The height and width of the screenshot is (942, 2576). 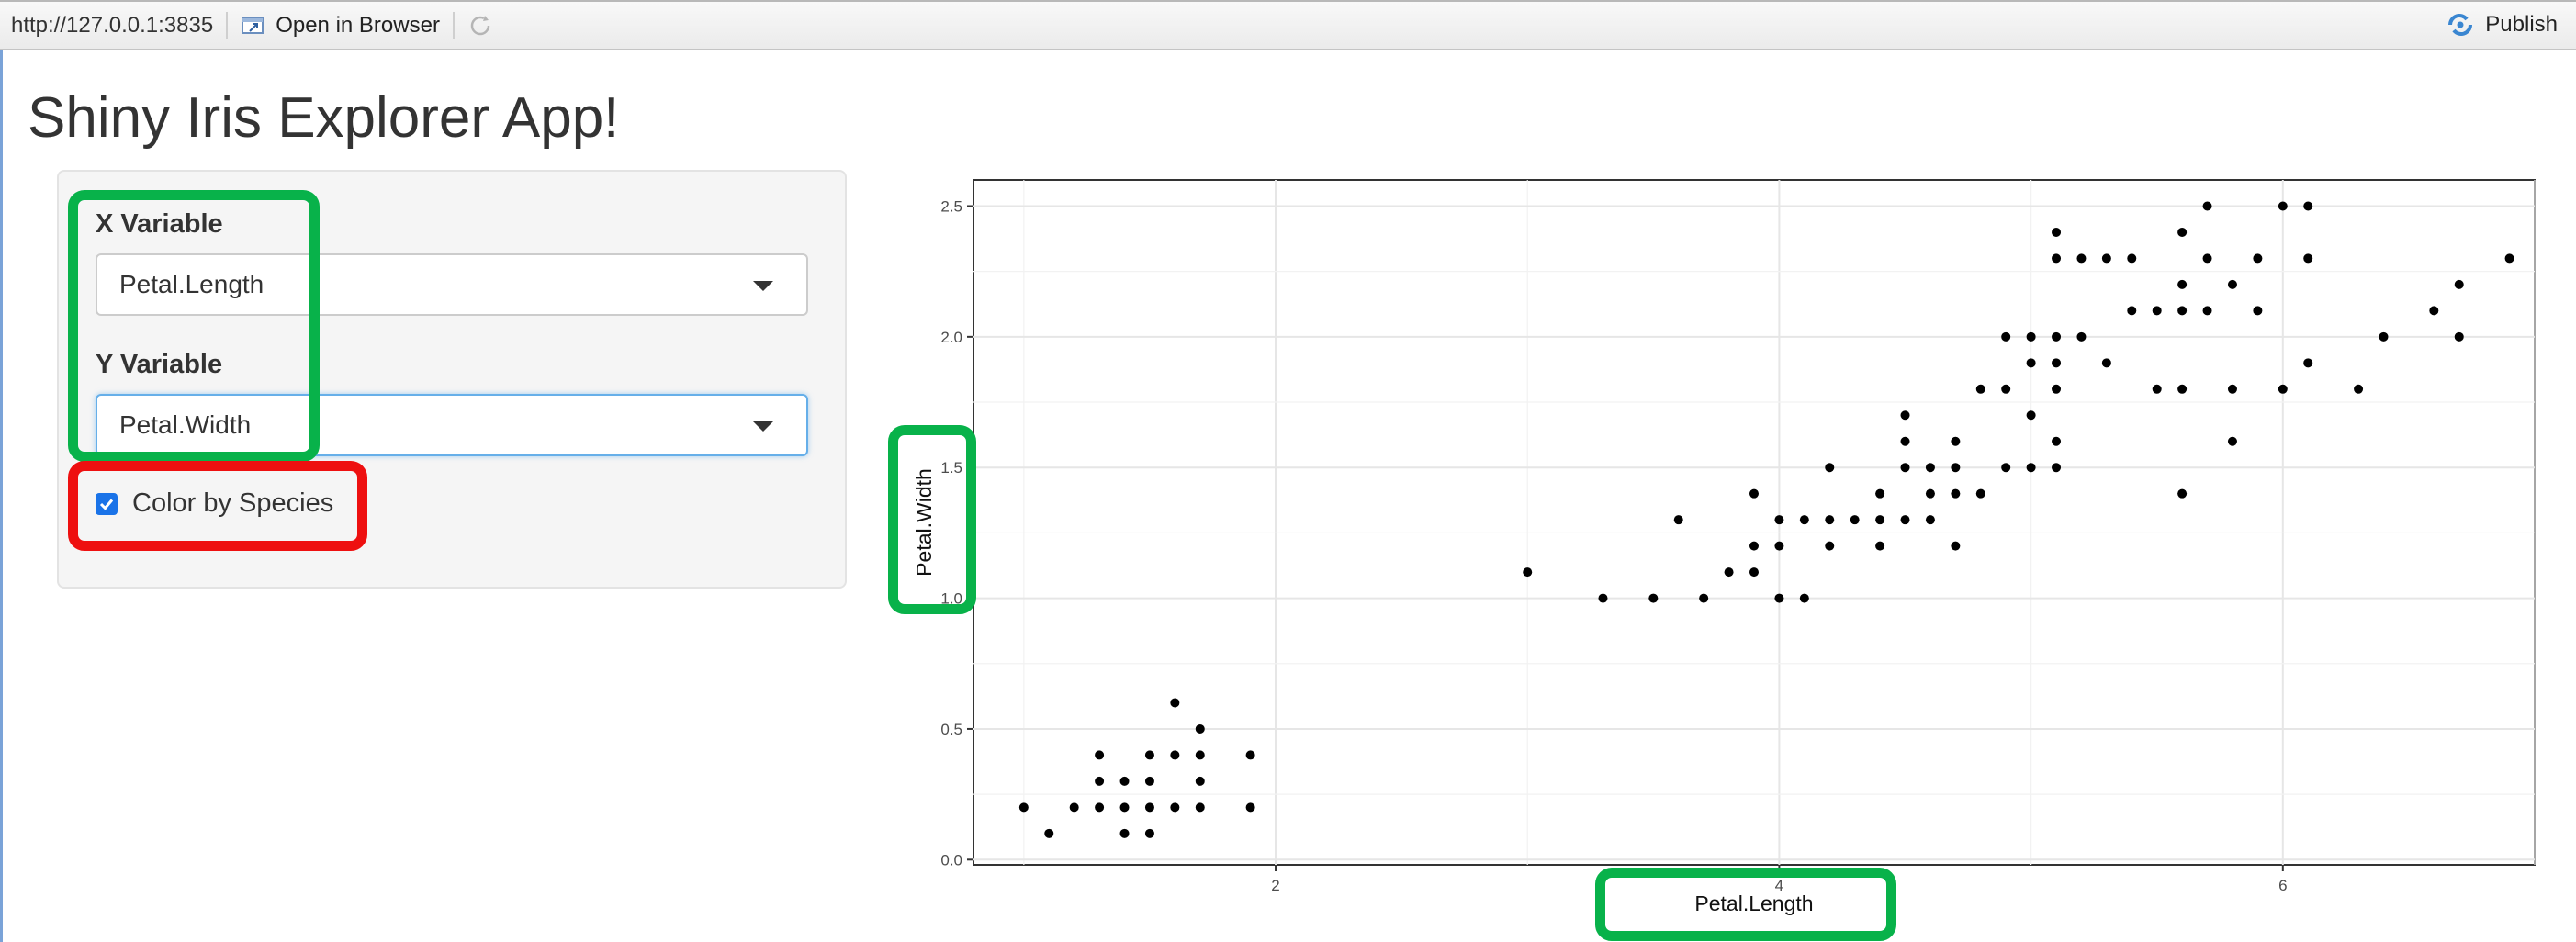 I want to click on checkbox-highlight-box, so click(x=217, y=506).